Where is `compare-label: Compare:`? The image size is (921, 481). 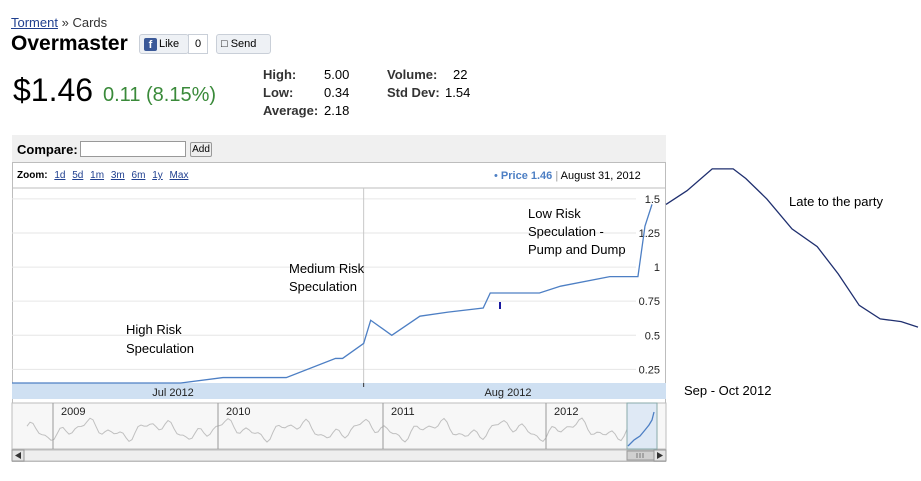
compare-label: Compare: is located at coordinates (47, 149).